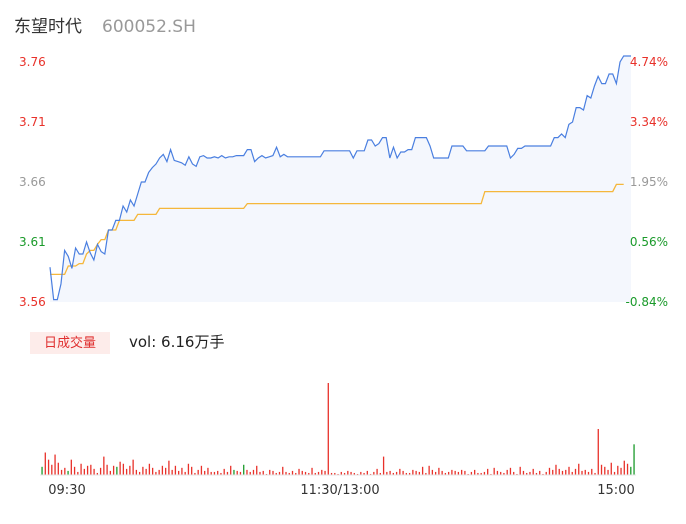 This screenshot has height=524, width=686. Describe the element at coordinates (32, 62) in the screenshot. I see `price-tick: 3.76` at that location.